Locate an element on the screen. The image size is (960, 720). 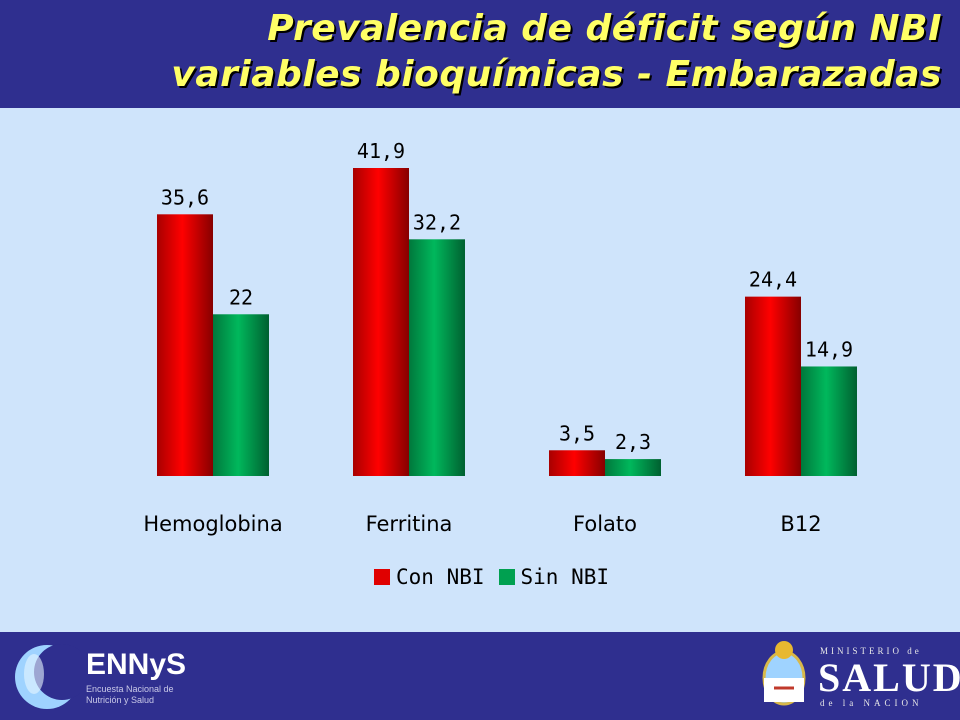
data-label-b12-sin-nbi: 14,9 is located at coordinates (829, 349).